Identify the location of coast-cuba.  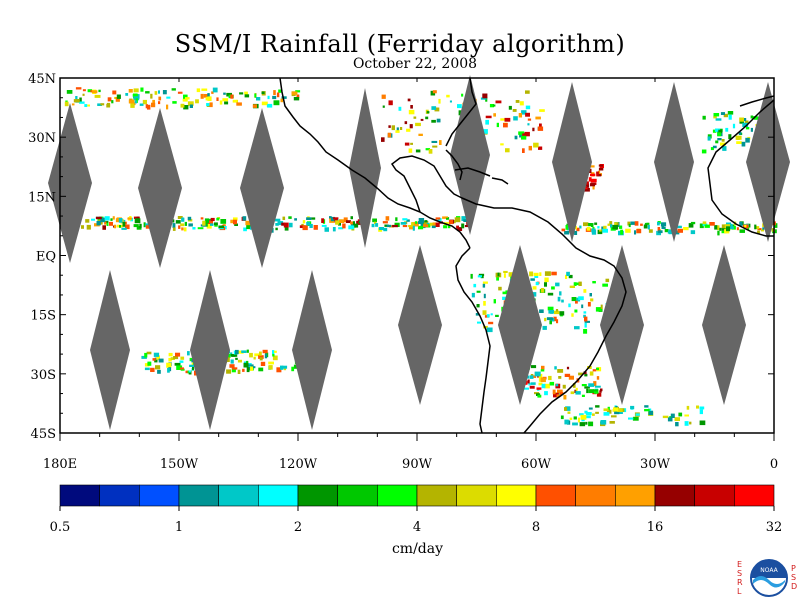
(472, 172).